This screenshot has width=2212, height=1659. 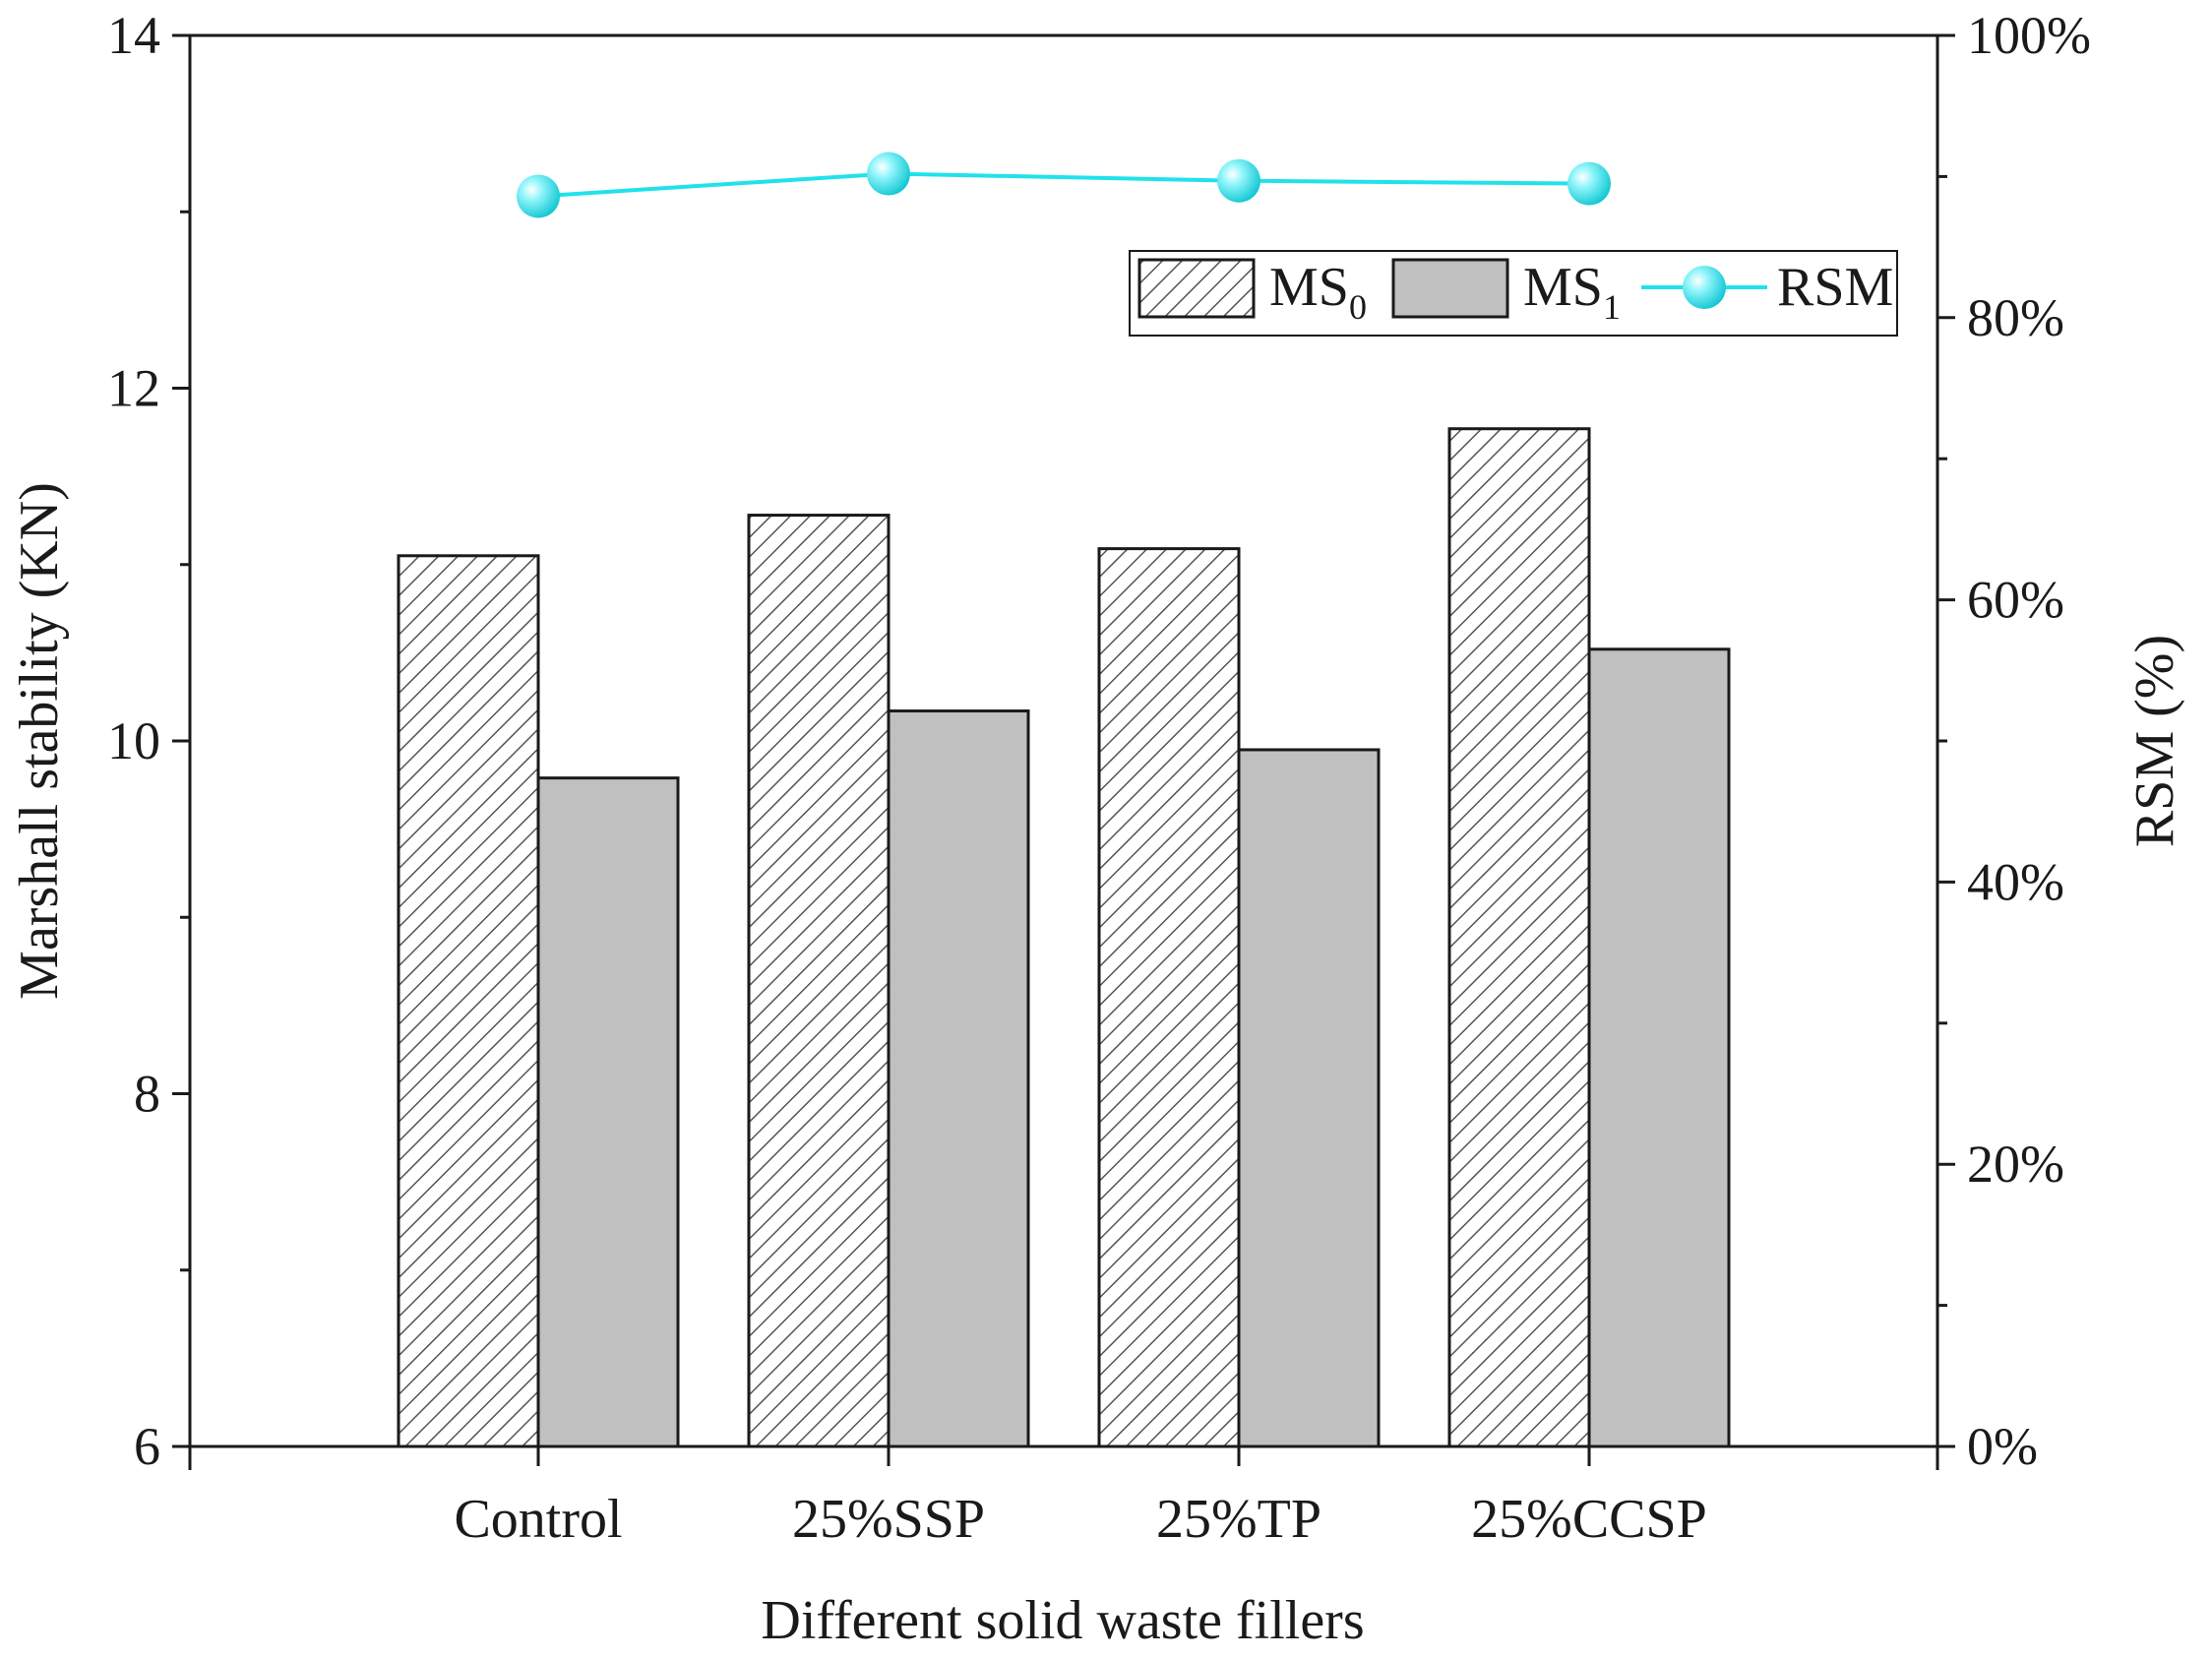 I want to click on bar-ms0-25ssp, so click(x=819, y=981).